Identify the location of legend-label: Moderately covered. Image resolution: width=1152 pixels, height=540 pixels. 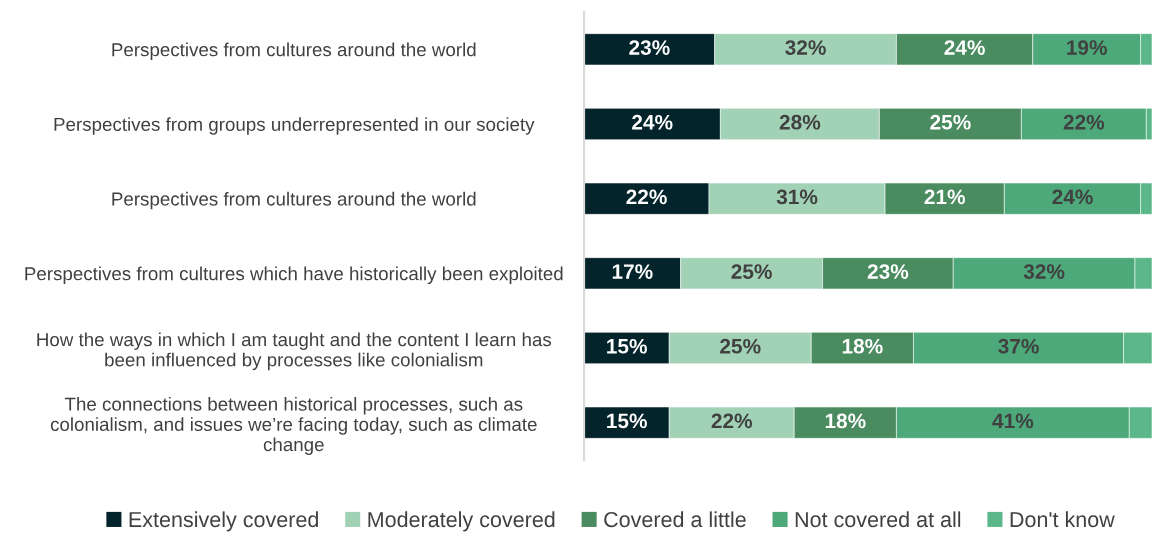
(461, 521).